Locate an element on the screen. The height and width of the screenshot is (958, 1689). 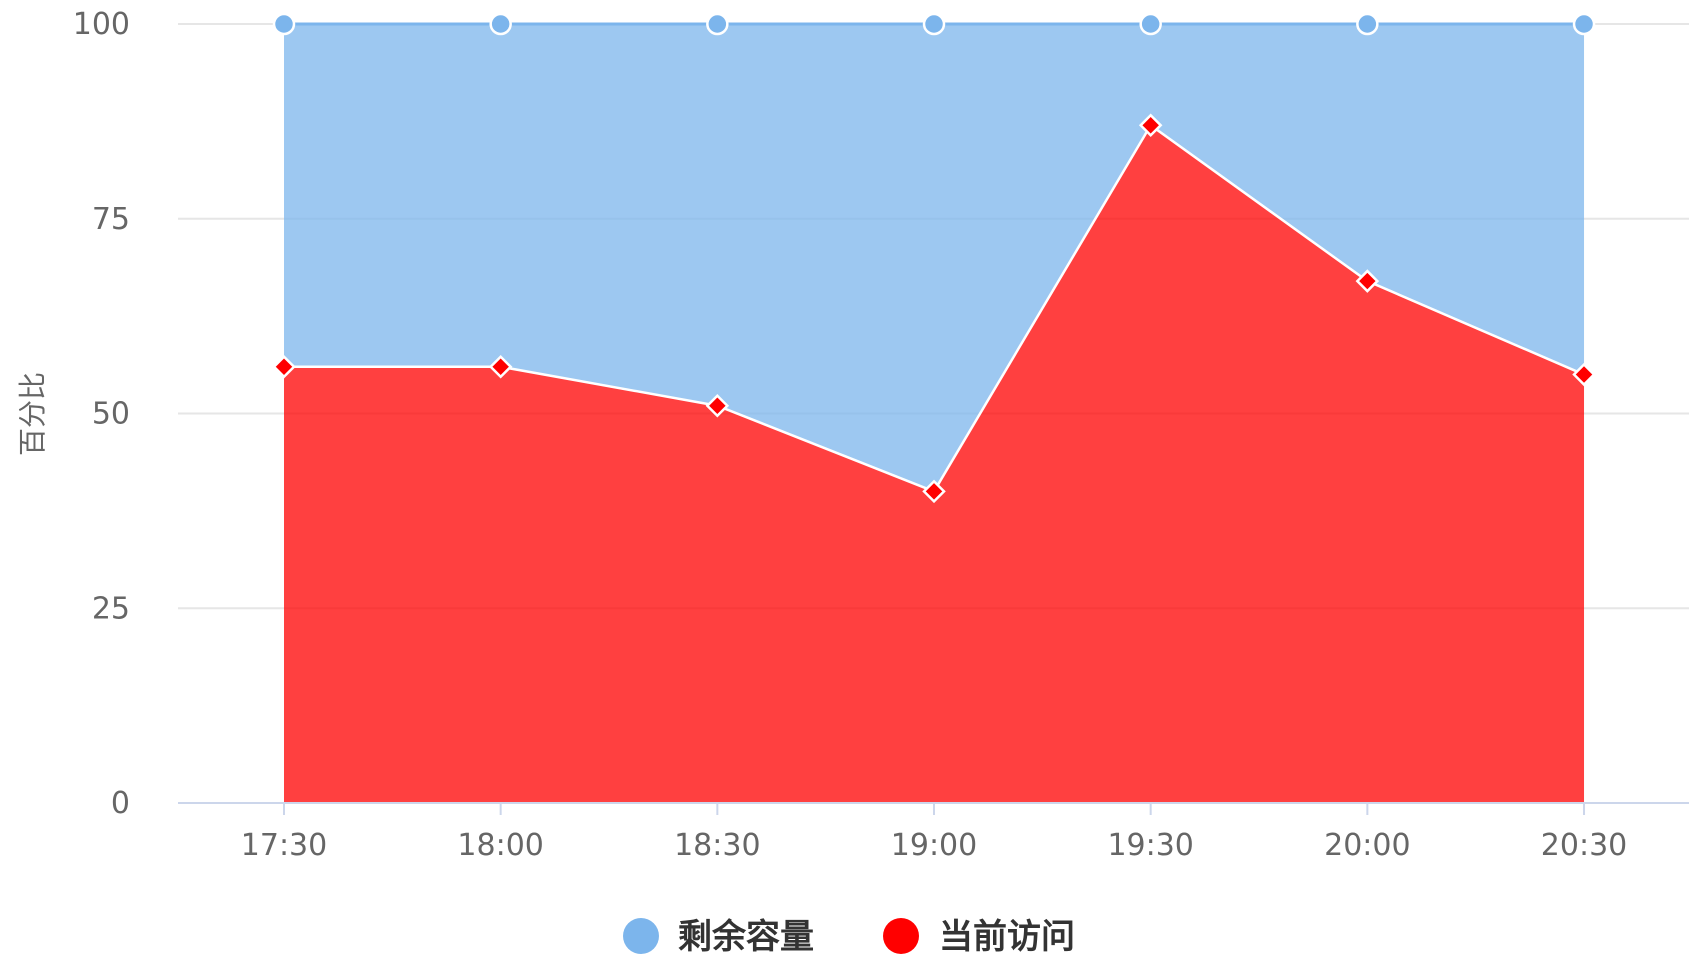
y-axis-title: 百分比 is located at coordinates (32, 414).